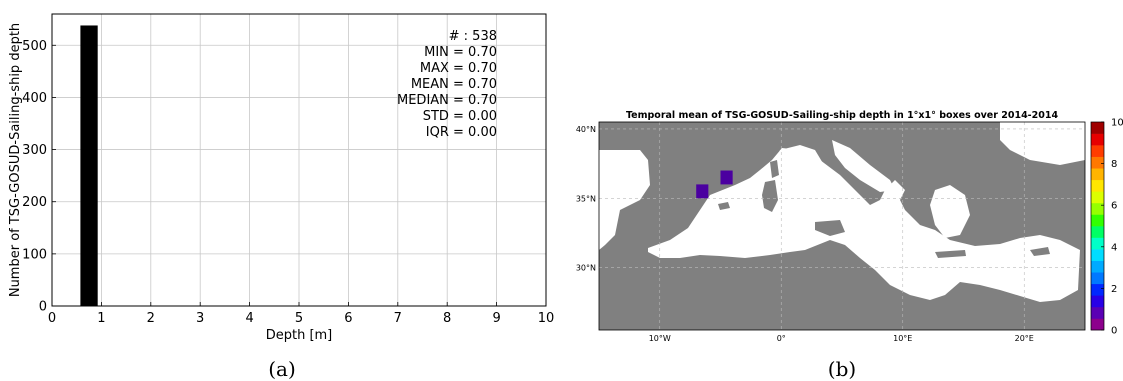 Image resolution: width=1123 pixels, height=381 pixels. I want to click on map-island-sardinia, so click(770, 196).